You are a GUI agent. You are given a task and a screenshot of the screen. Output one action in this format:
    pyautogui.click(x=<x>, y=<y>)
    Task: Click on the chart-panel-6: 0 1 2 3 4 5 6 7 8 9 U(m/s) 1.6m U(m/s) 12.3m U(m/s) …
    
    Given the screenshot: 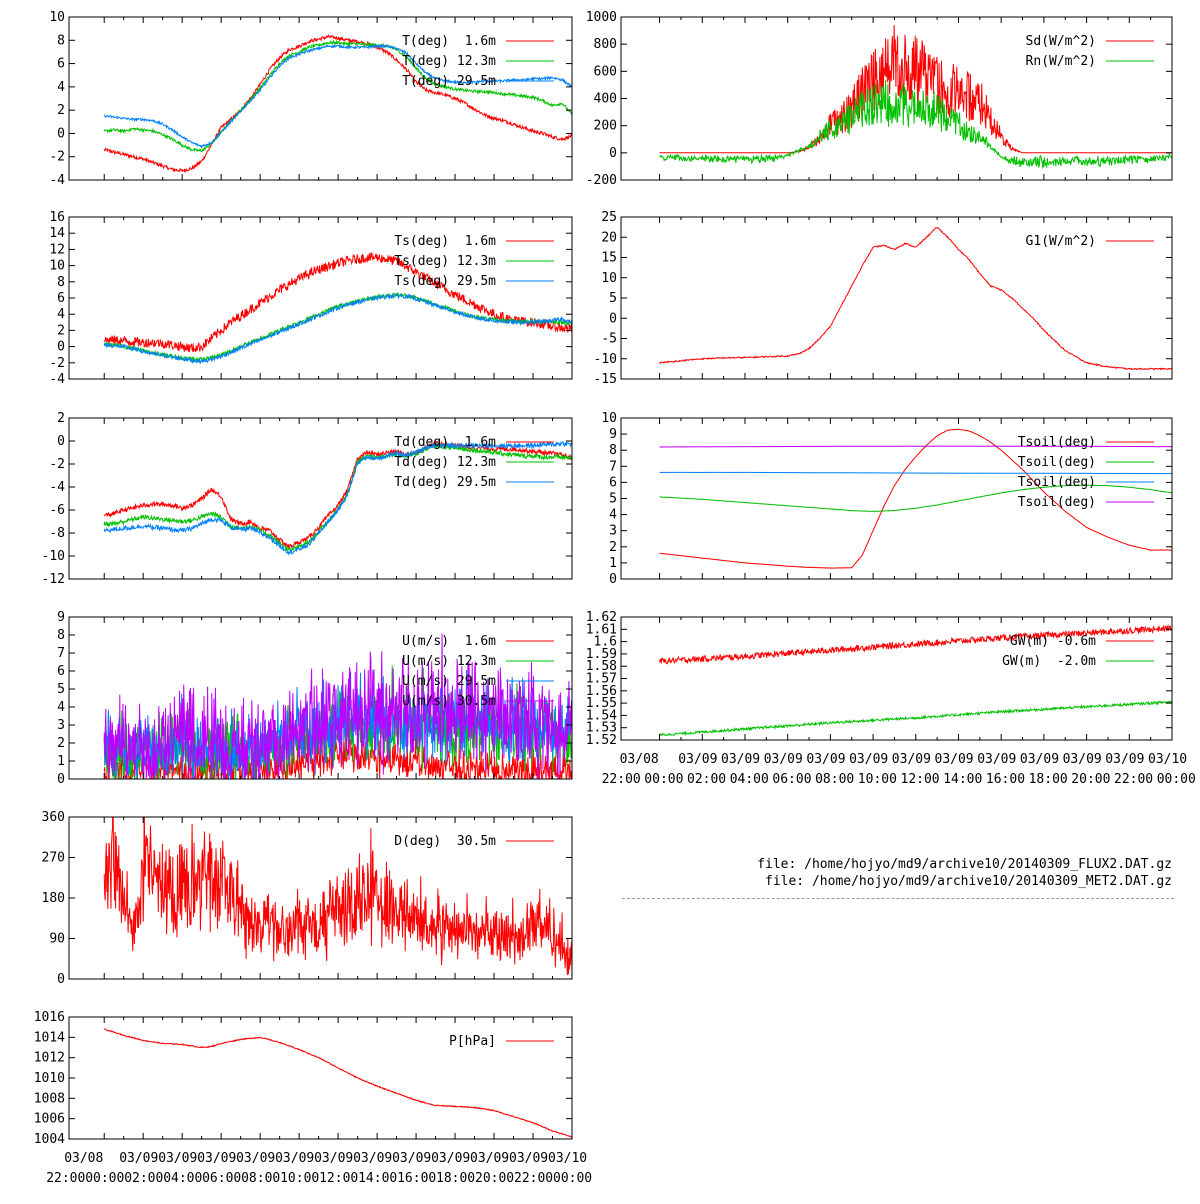 What is the action you would take?
    pyautogui.click(x=315, y=698)
    